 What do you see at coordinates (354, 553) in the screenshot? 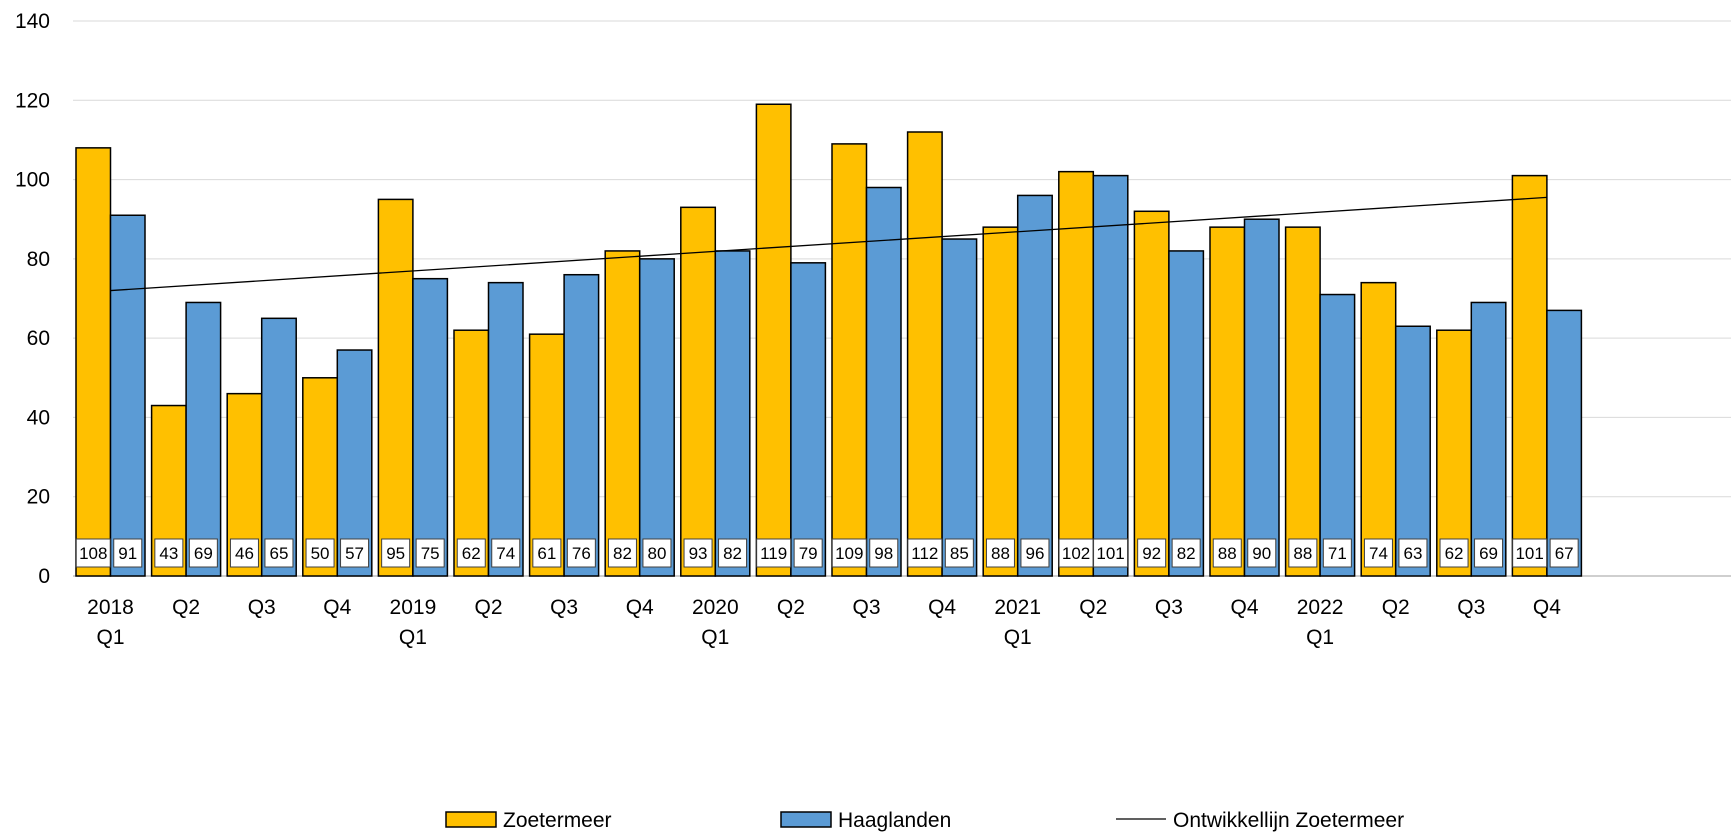
I see `data-label: 57` at bounding box center [354, 553].